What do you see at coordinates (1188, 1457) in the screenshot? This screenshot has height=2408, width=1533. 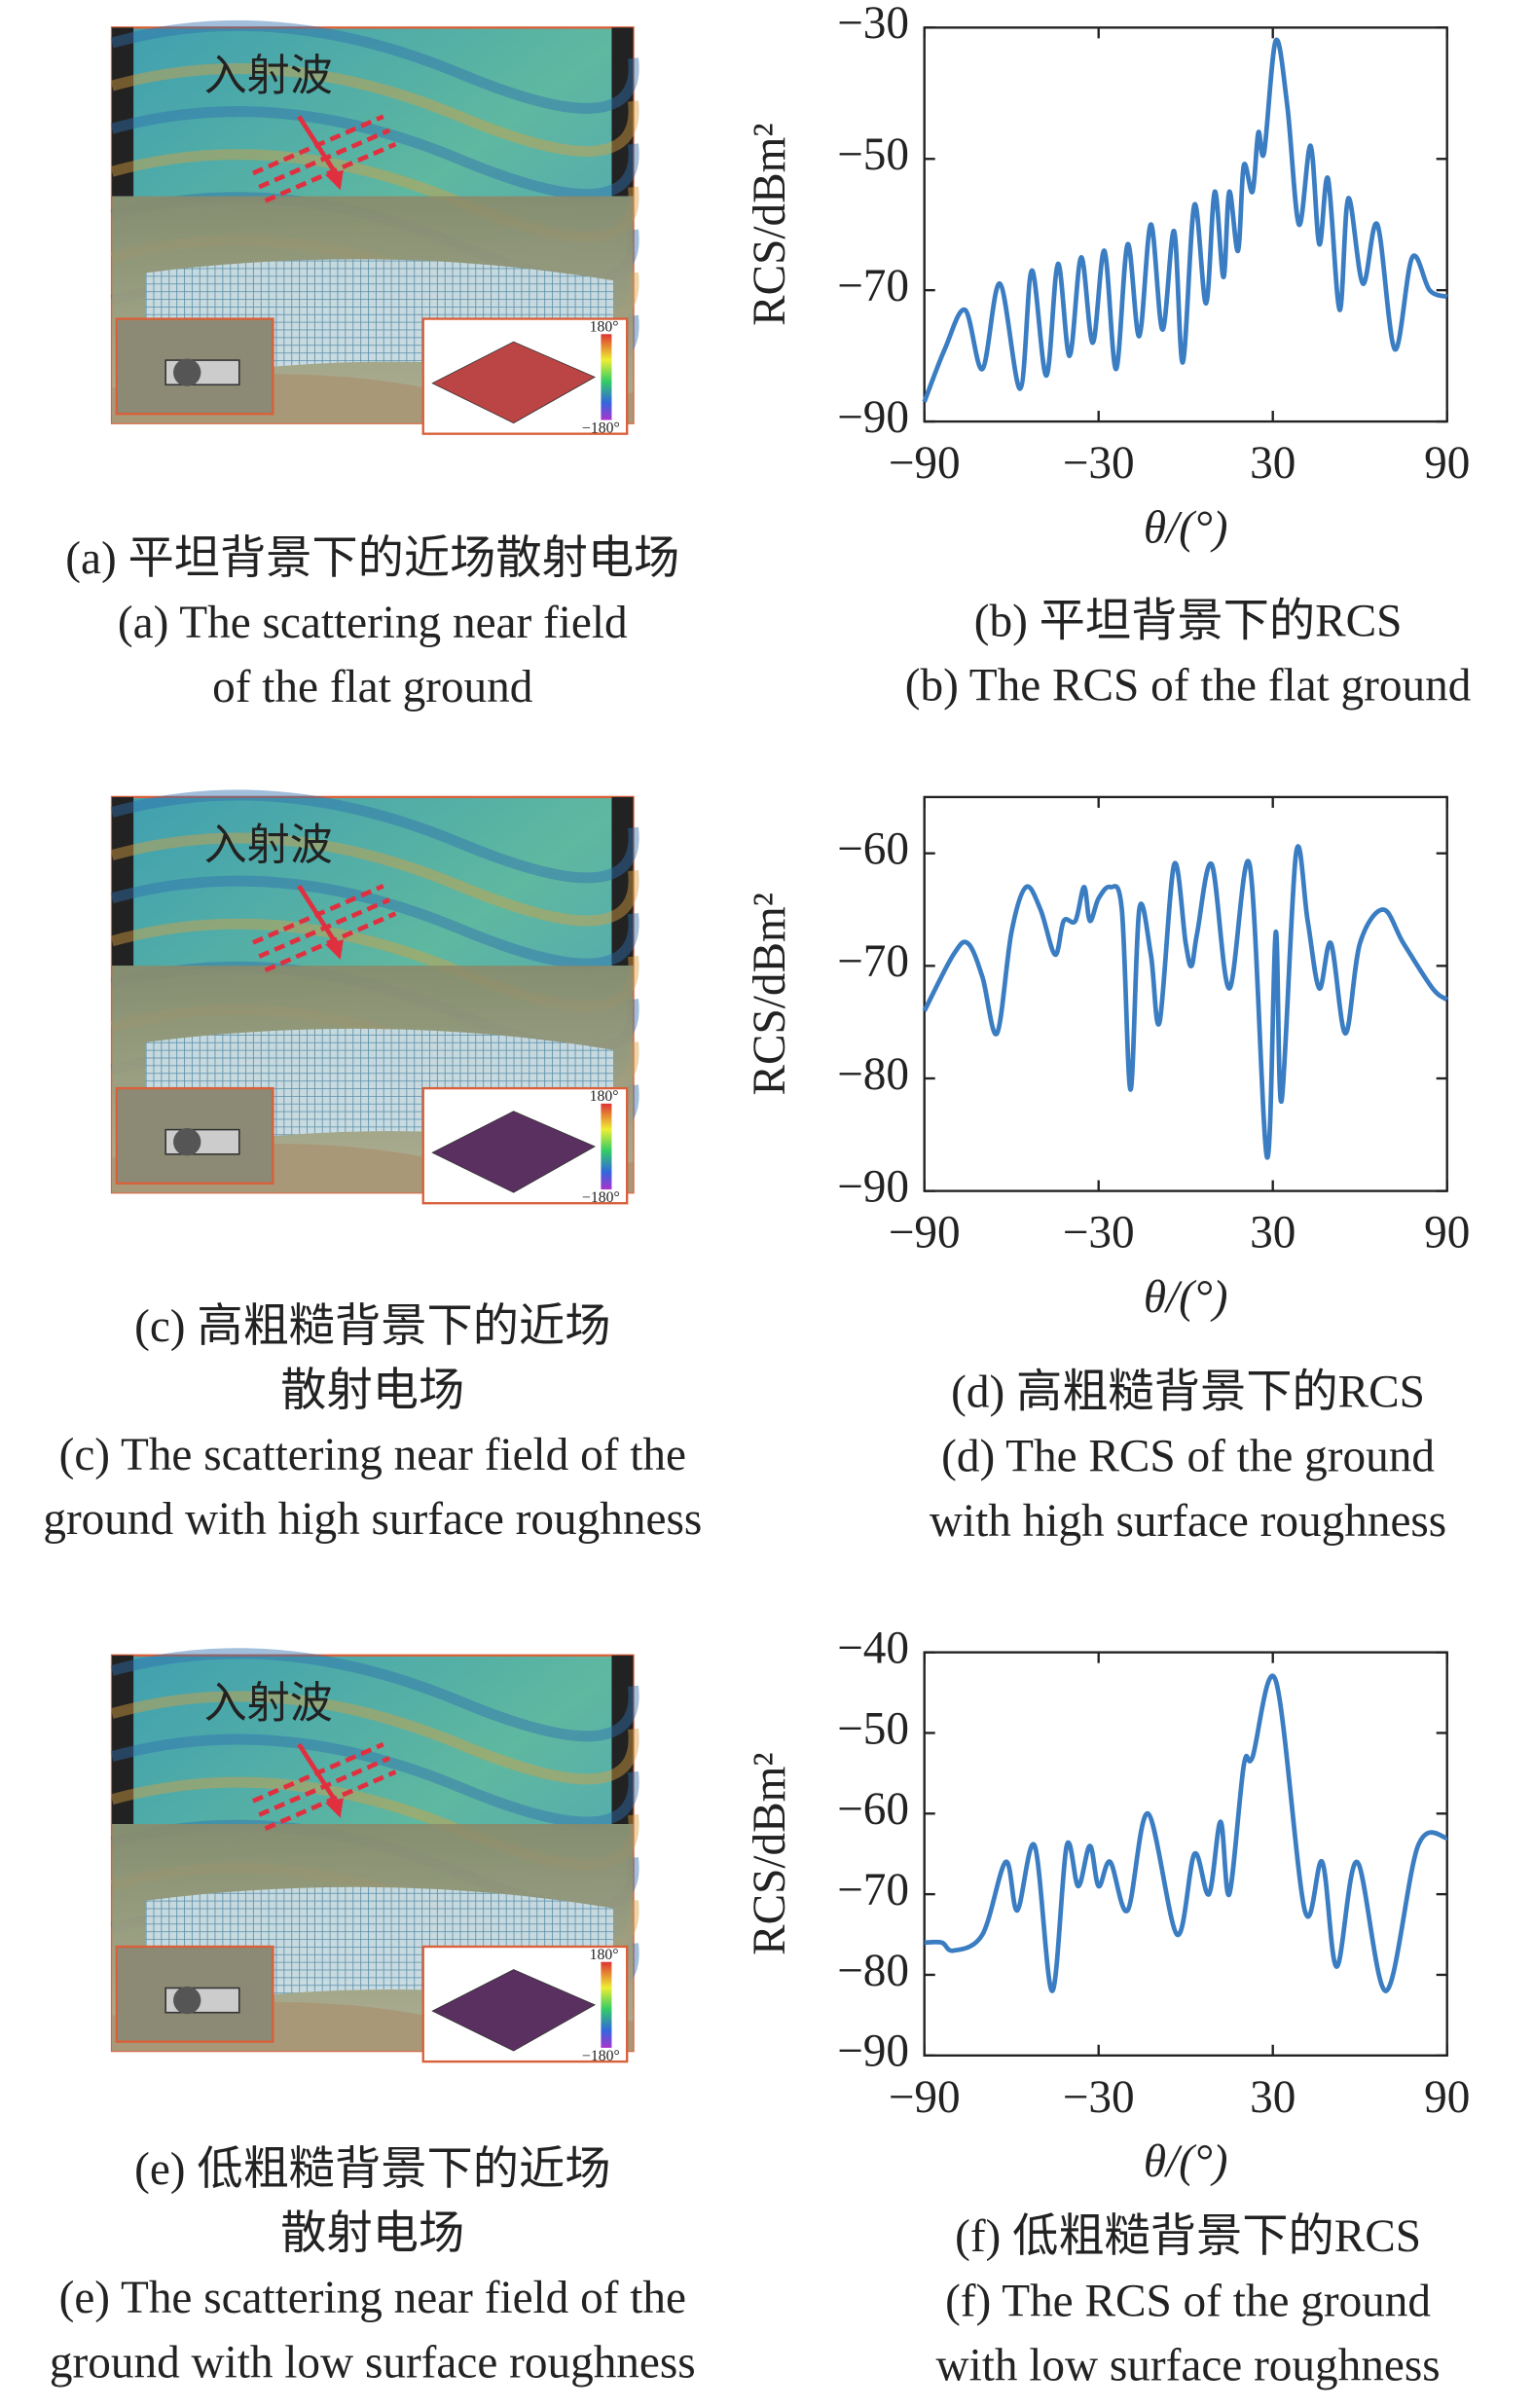 I see `caption: (d) The RCS of the ground` at bounding box center [1188, 1457].